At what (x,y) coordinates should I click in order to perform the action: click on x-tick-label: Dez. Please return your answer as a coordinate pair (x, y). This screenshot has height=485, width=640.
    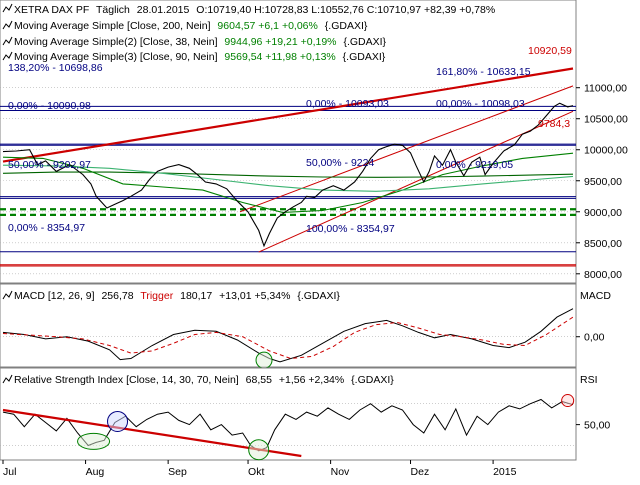
    Looking at the image, I should click on (420, 472).